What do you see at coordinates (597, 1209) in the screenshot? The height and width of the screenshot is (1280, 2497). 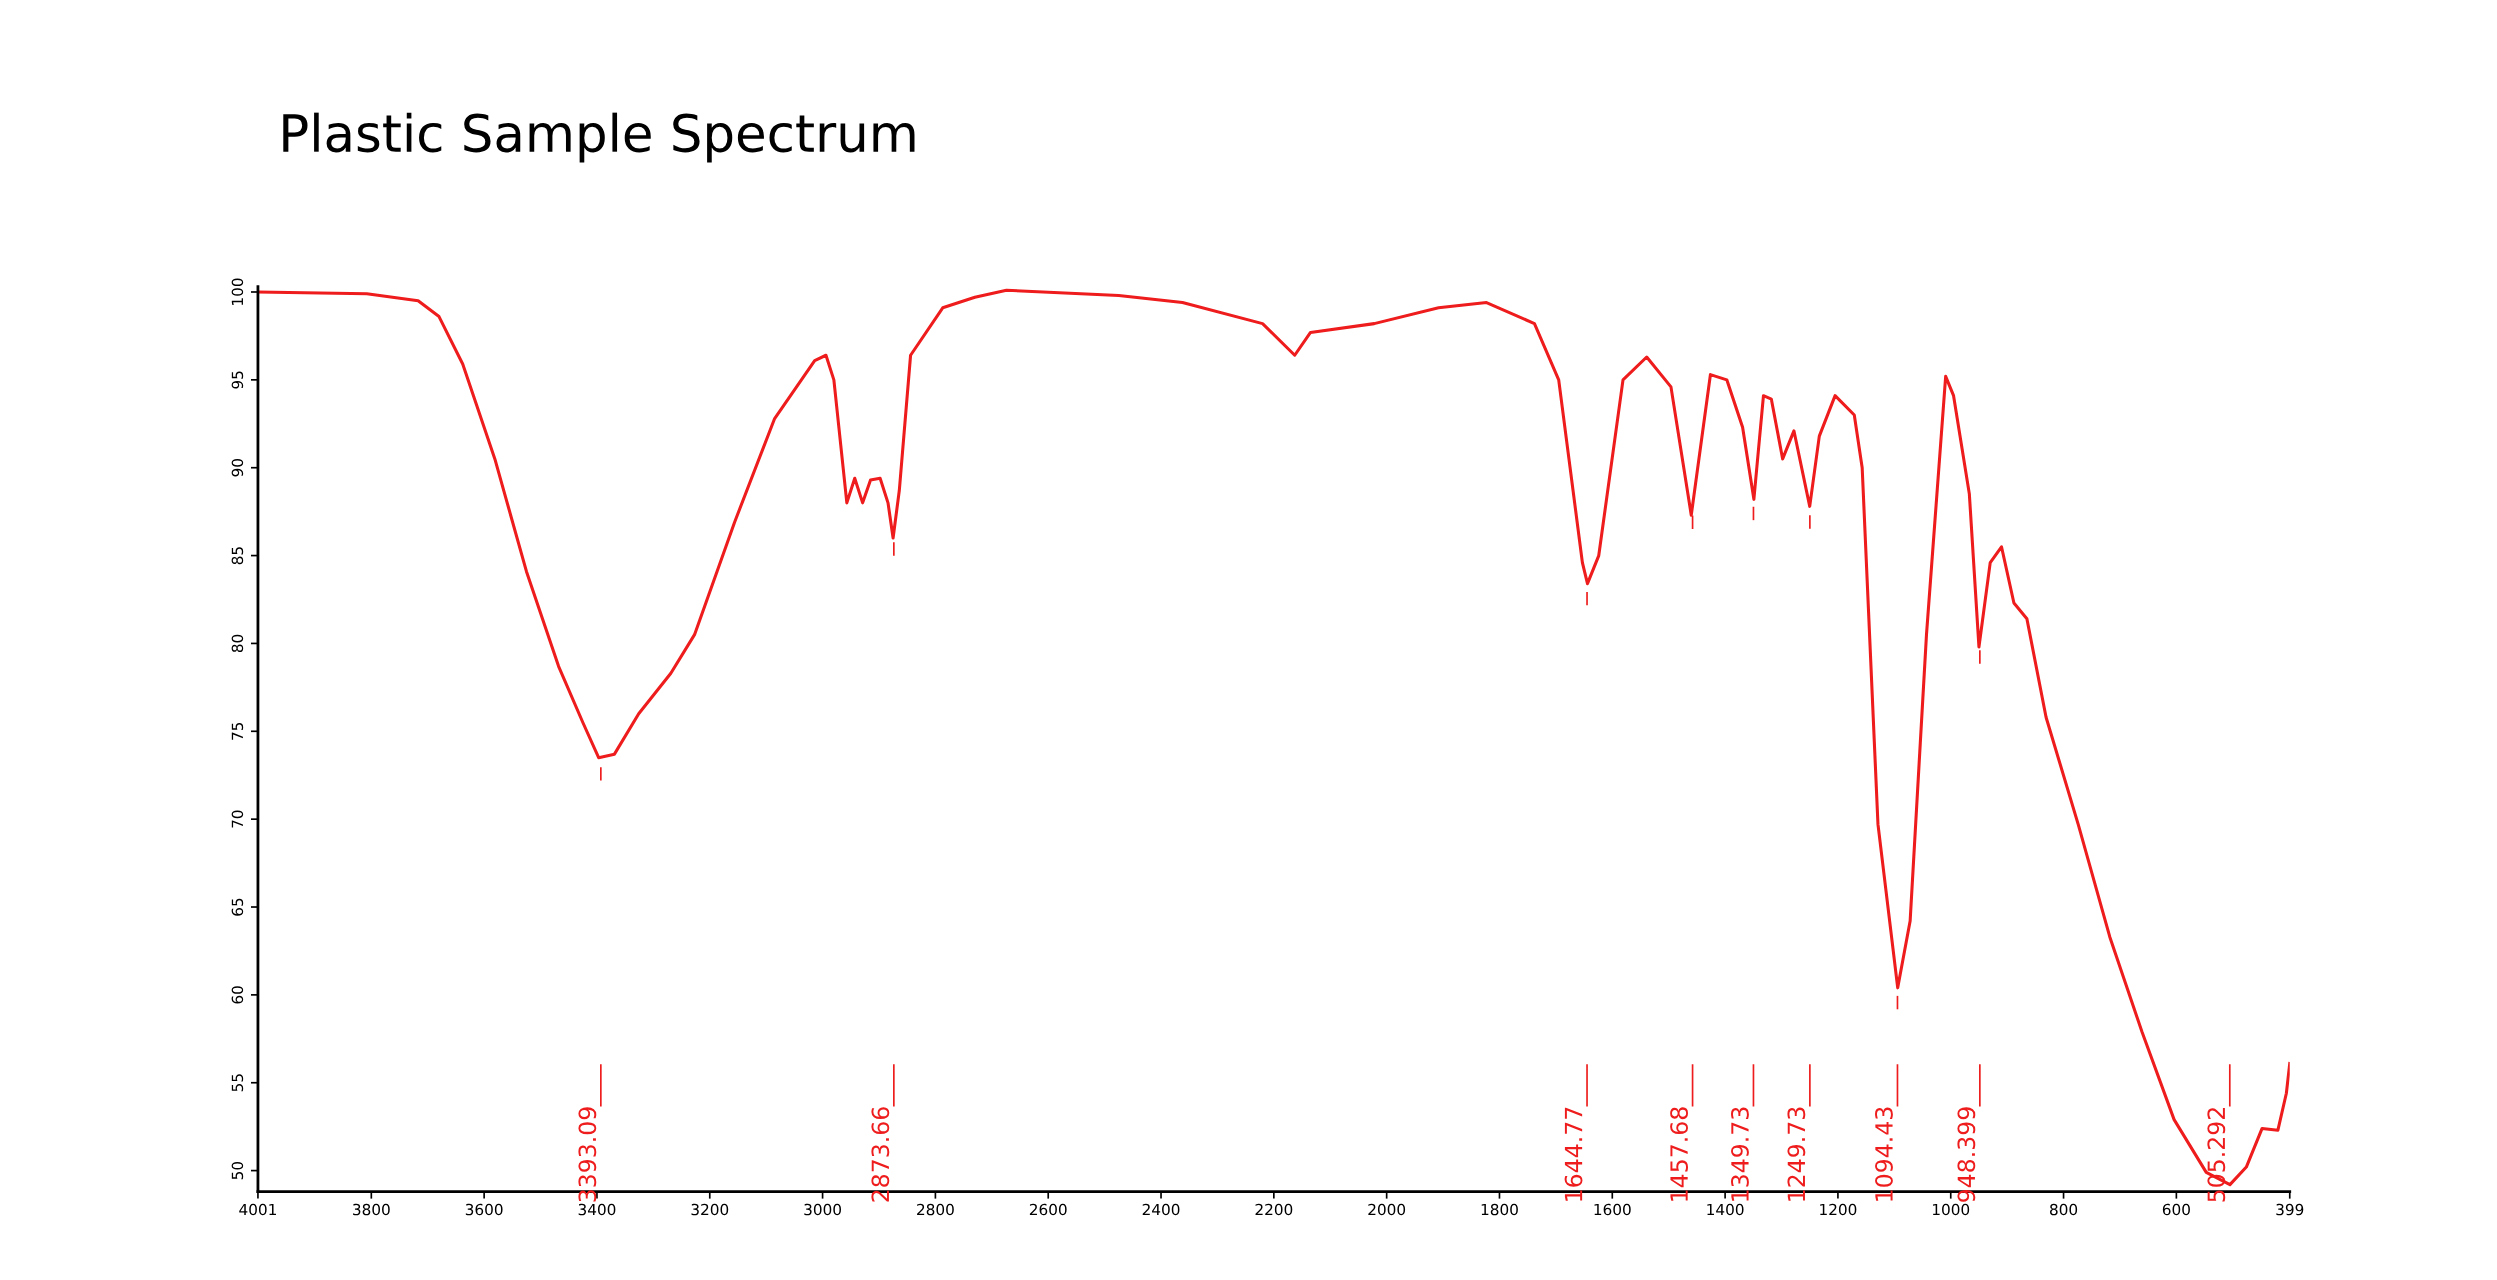 I see `x-tick-label: 3400` at bounding box center [597, 1209].